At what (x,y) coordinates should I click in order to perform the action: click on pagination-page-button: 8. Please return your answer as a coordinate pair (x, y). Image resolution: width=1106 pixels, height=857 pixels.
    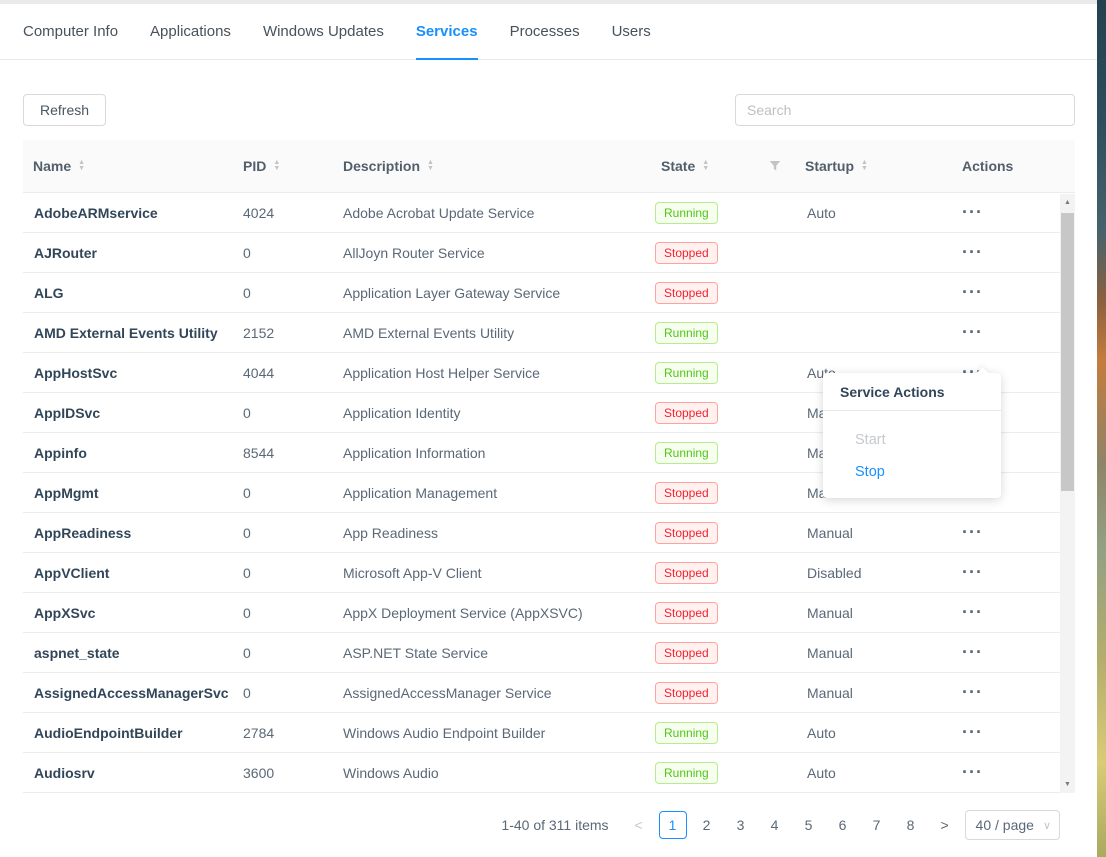
    Looking at the image, I should click on (911, 825).